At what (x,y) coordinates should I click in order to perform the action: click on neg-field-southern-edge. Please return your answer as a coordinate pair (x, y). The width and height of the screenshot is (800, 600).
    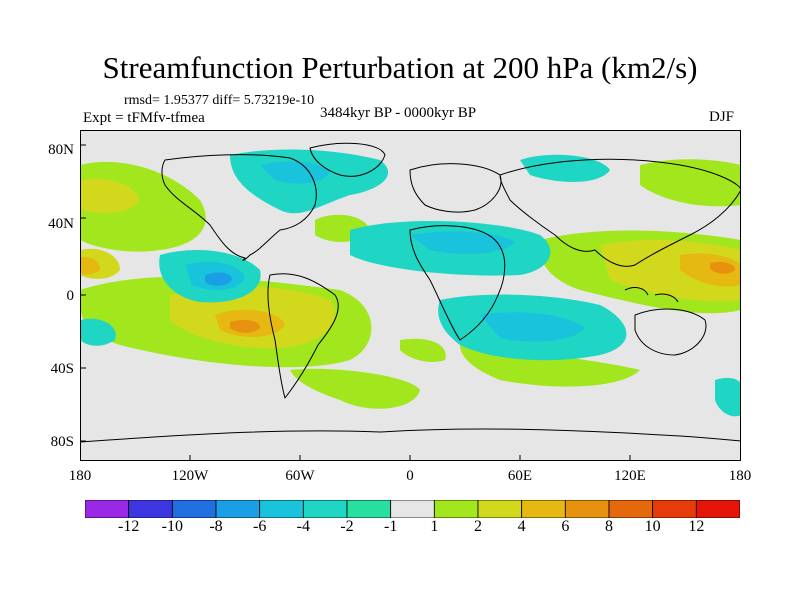
    Looking at the image, I should click on (728, 397).